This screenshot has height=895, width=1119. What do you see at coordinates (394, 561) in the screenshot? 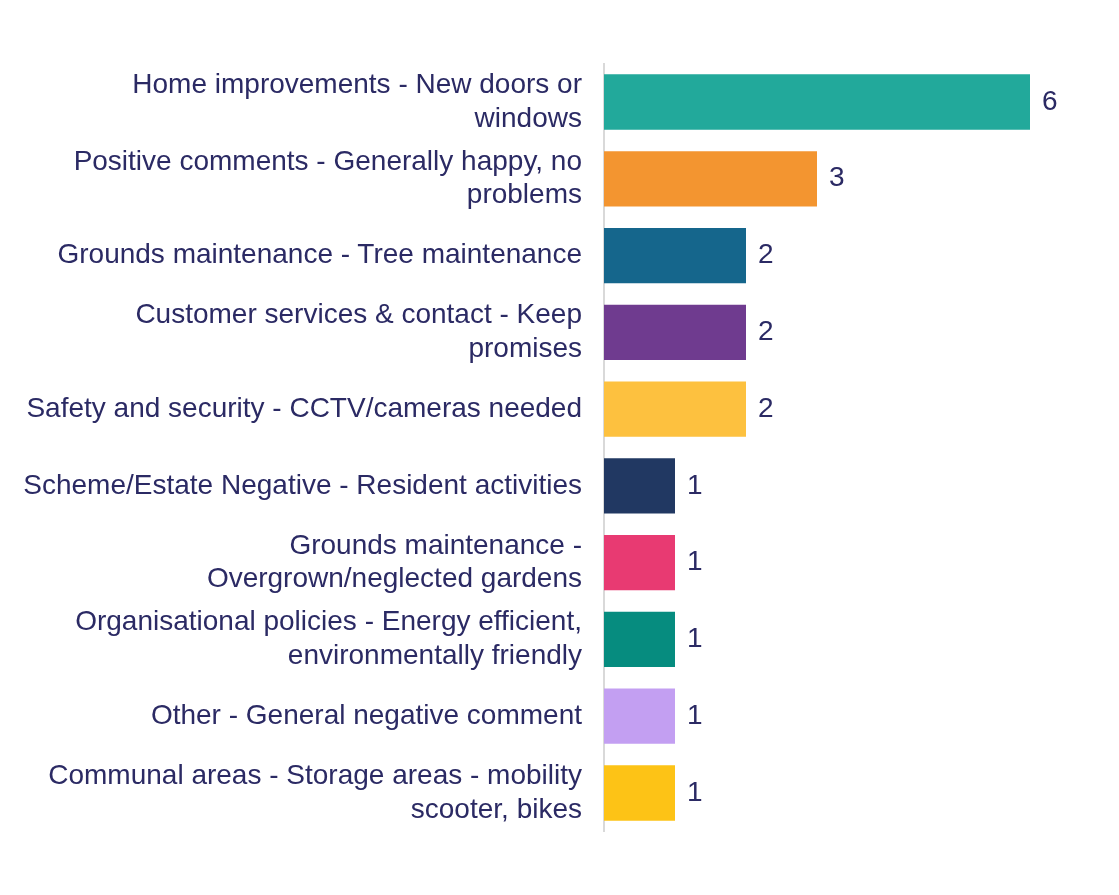
I see `y-tick-label: Grounds maintenance - Overgrown/neglected gardens` at bounding box center [394, 561].